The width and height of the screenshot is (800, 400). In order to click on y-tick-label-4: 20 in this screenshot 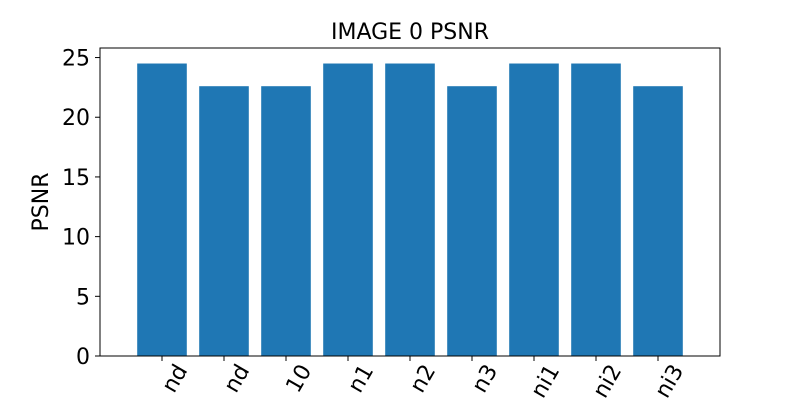, I will do `click(76, 118)`.